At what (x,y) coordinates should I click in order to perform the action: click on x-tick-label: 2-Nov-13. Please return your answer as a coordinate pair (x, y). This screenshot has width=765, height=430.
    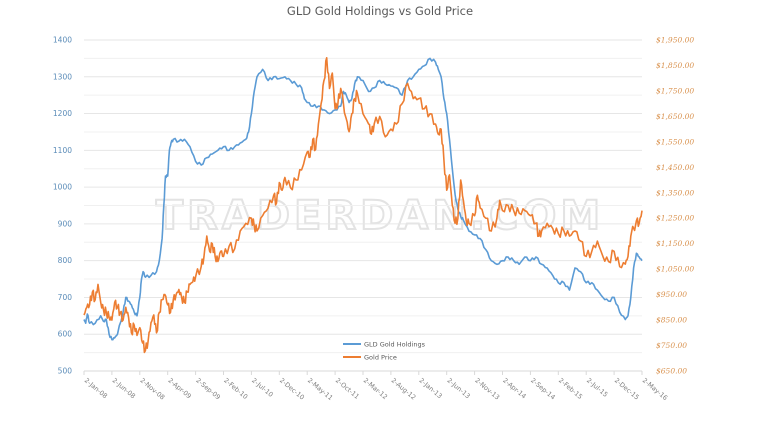
    Looking at the image, I should click on (487, 388).